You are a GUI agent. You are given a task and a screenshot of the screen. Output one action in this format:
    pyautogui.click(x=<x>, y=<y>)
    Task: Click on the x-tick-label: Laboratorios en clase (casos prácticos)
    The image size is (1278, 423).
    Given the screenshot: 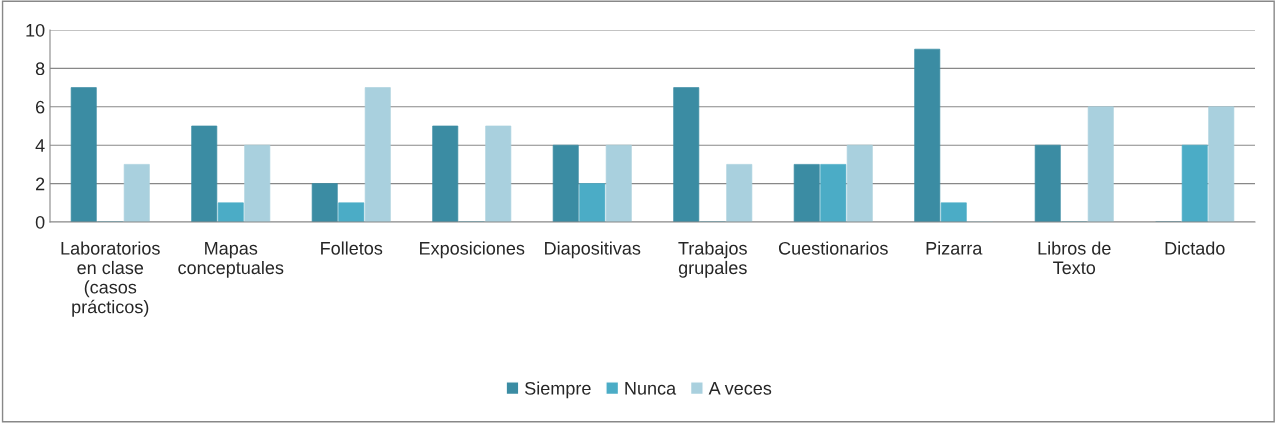 What is the action you would take?
    pyautogui.click(x=110, y=279)
    